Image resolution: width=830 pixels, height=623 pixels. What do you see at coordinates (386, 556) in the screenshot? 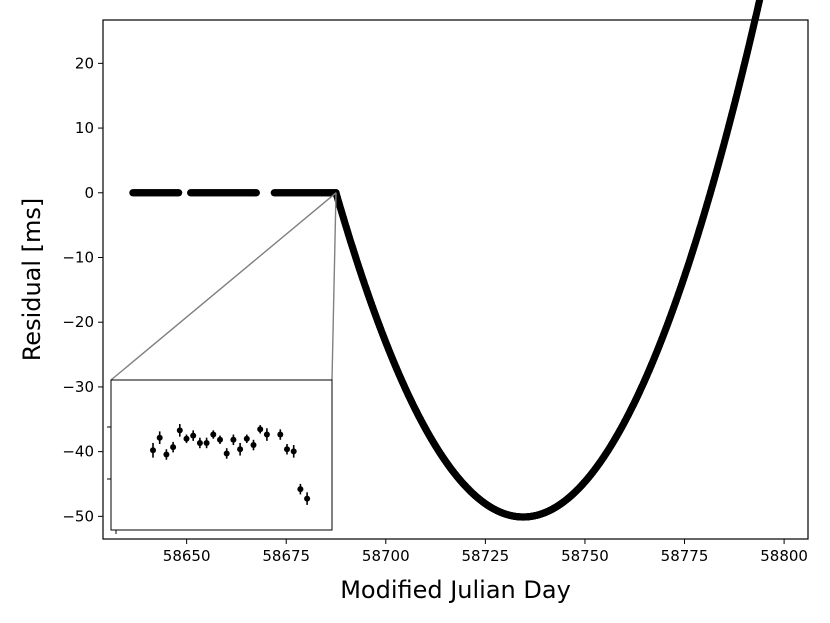
I see `x-tick-label: 58700` at bounding box center [386, 556].